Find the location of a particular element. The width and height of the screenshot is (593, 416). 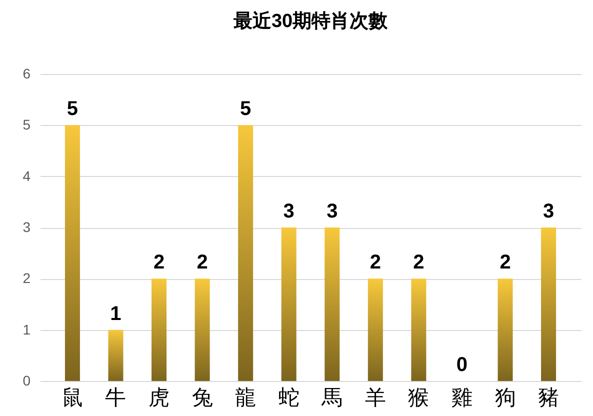

y-tick-label: 4 is located at coordinates (26, 176).